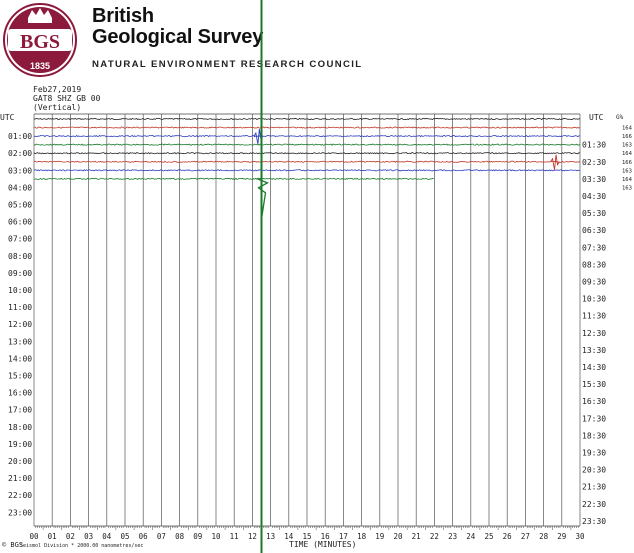 The height and width of the screenshot is (553, 634). What do you see at coordinates (306, 536) in the screenshot?
I see `x-tick-label: 15` at bounding box center [306, 536].